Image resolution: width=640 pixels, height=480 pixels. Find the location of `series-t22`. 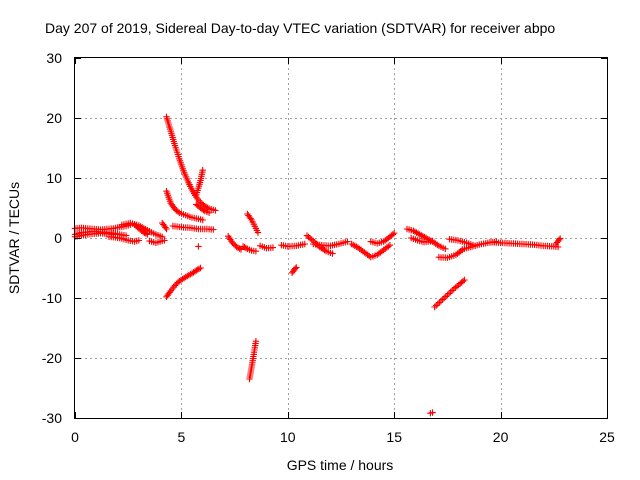

series-t22 is located at coordinates (294, 270).